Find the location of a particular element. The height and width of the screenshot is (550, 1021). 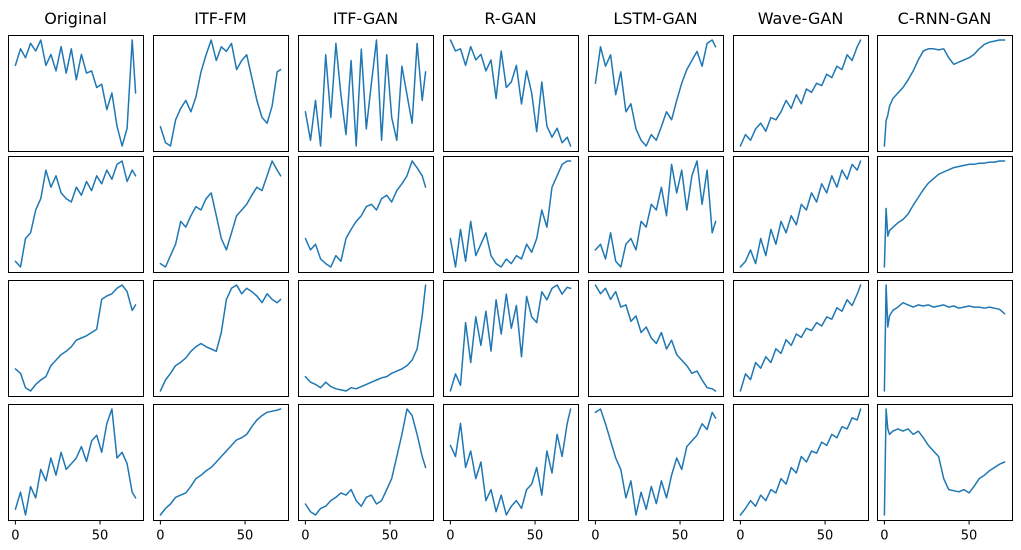

panel-r1-itf-fm is located at coordinates (221, 93).